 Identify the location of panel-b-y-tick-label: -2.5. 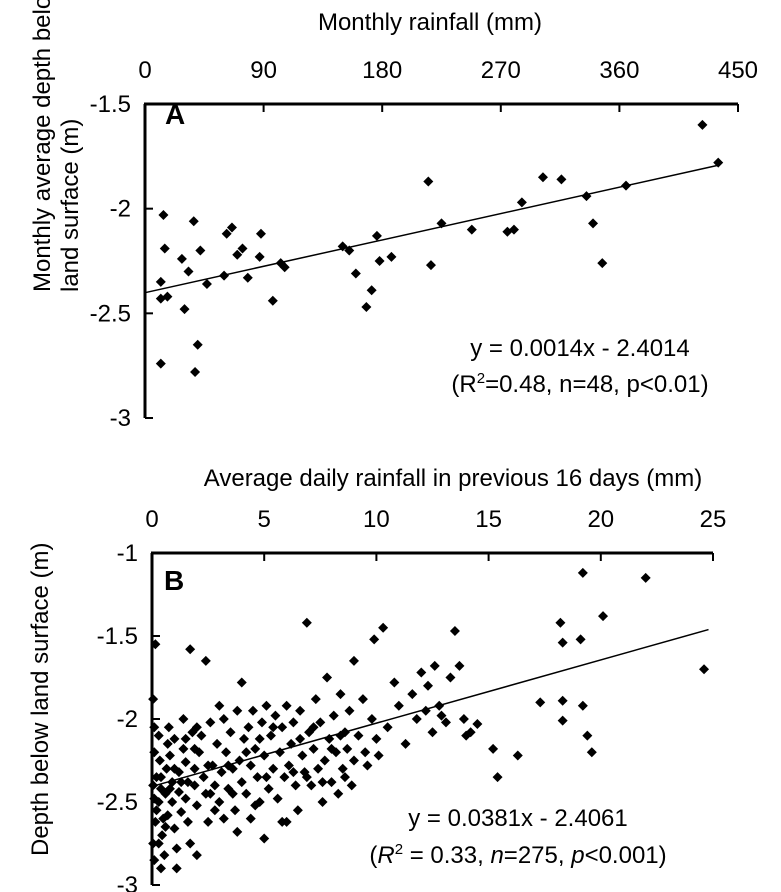
(117, 802).